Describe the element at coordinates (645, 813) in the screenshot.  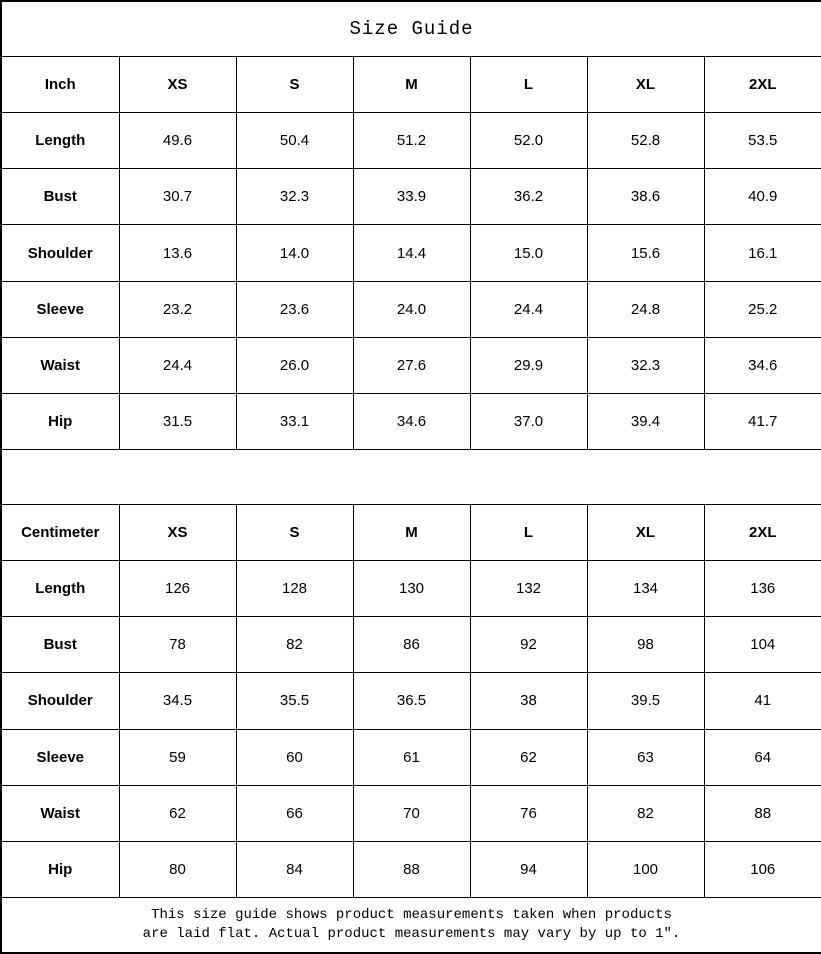
I see `measurement-cell: 82` at that location.